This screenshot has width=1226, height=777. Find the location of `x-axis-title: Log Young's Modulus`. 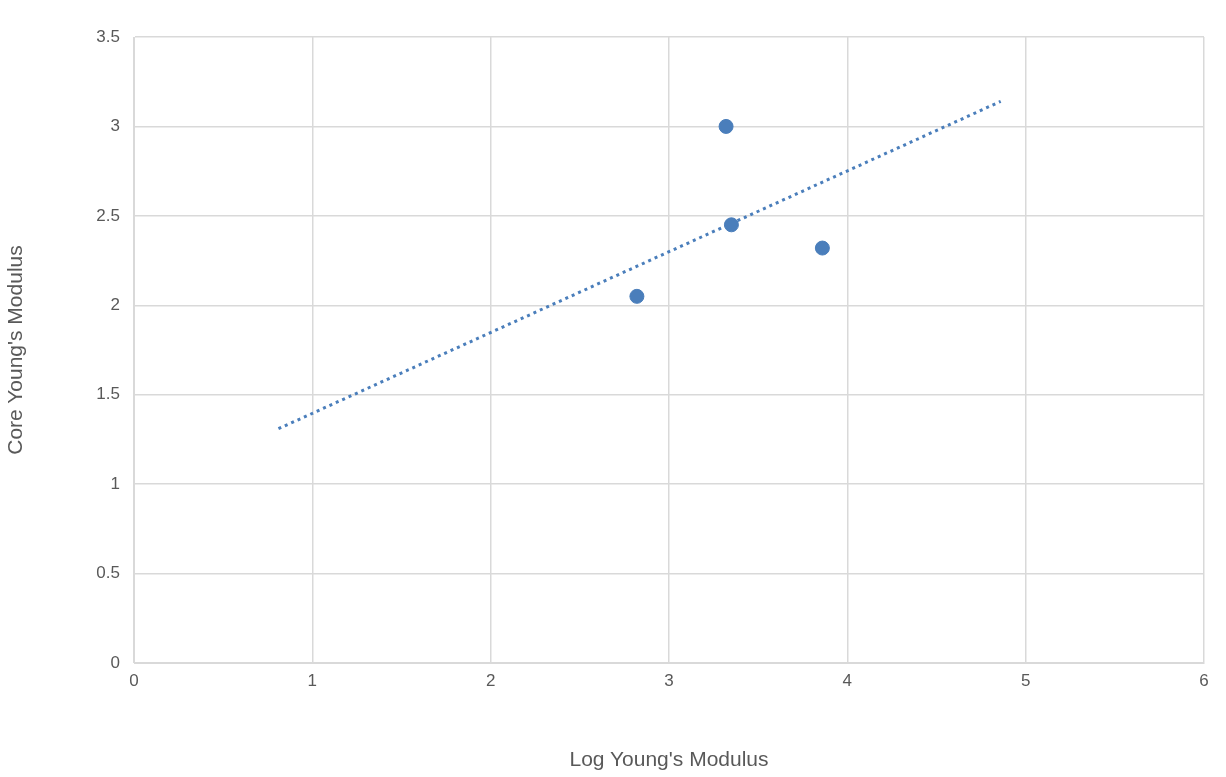

x-axis-title: Log Young's Modulus is located at coordinates (669, 759).